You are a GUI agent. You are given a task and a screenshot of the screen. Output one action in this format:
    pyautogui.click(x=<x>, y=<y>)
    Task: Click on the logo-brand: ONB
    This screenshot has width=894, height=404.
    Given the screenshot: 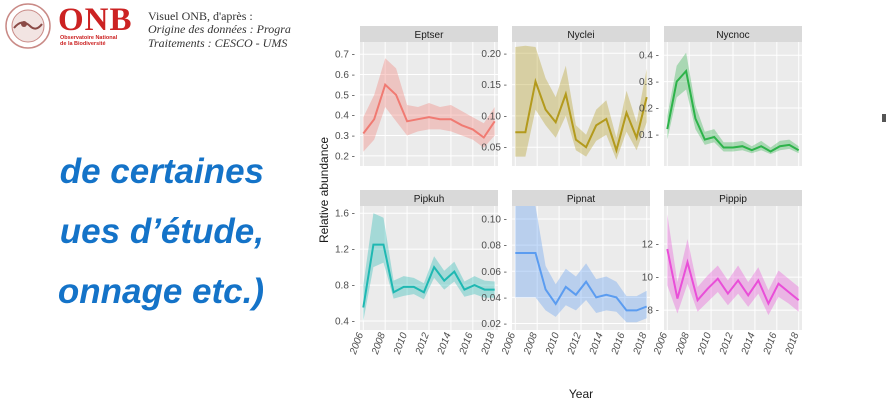 What is the action you would take?
    pyautogui.click(x=95, y=20)
    